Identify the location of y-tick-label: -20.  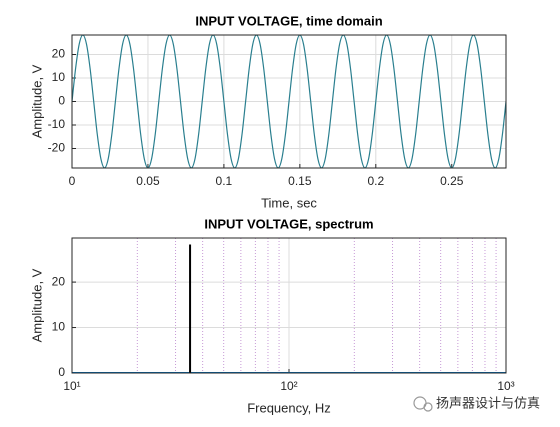
(57, 148).